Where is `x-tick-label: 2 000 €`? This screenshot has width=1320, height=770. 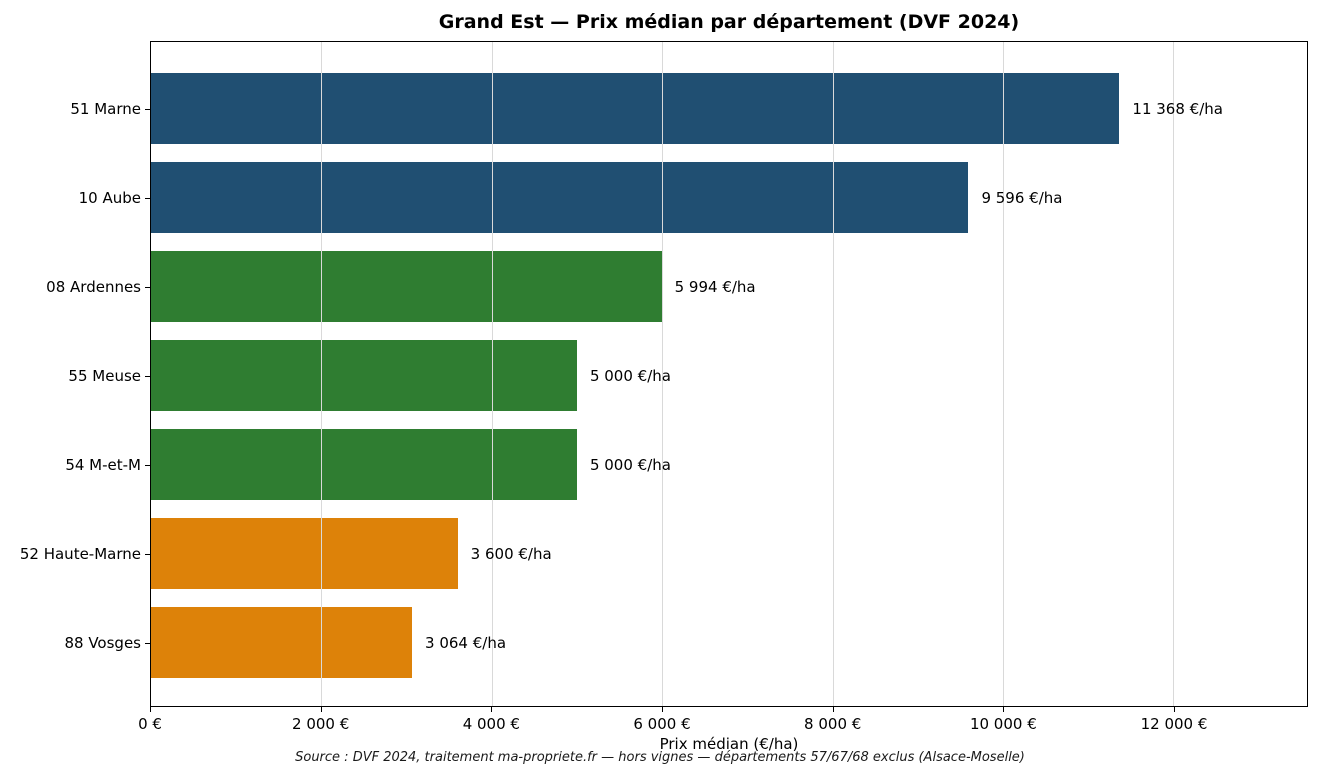
x-tick-label: 2 000 € is located at coordinates (321, 724).